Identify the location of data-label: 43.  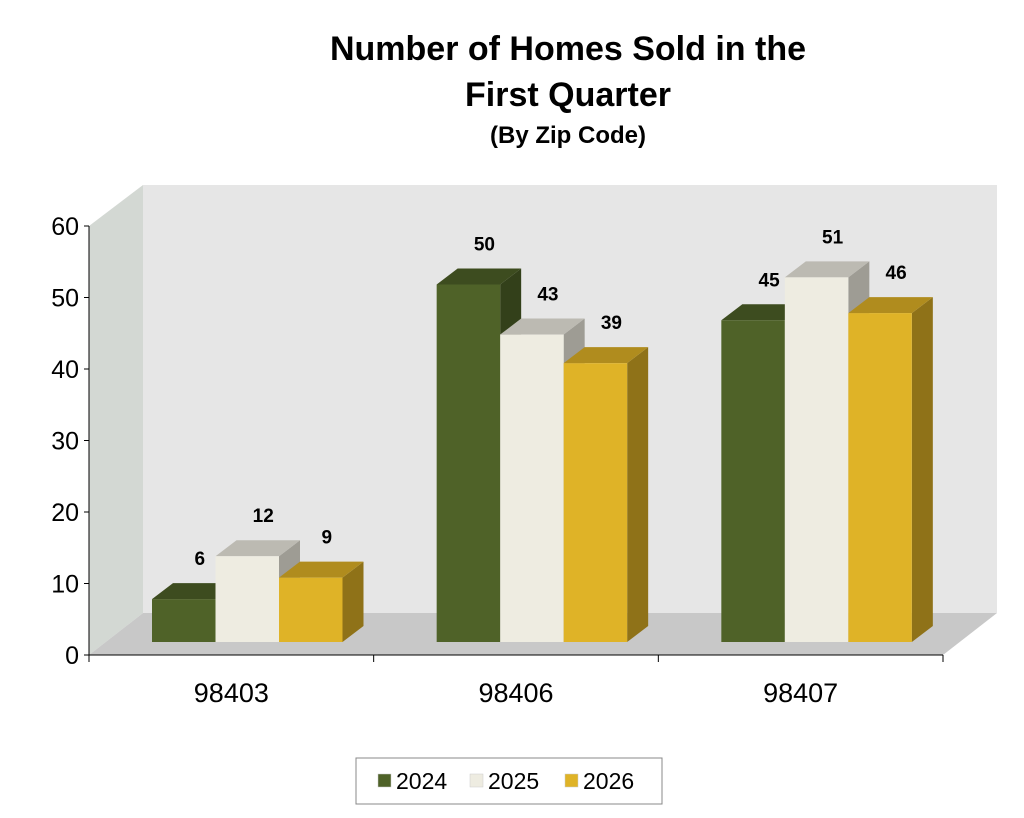
(547, 295).